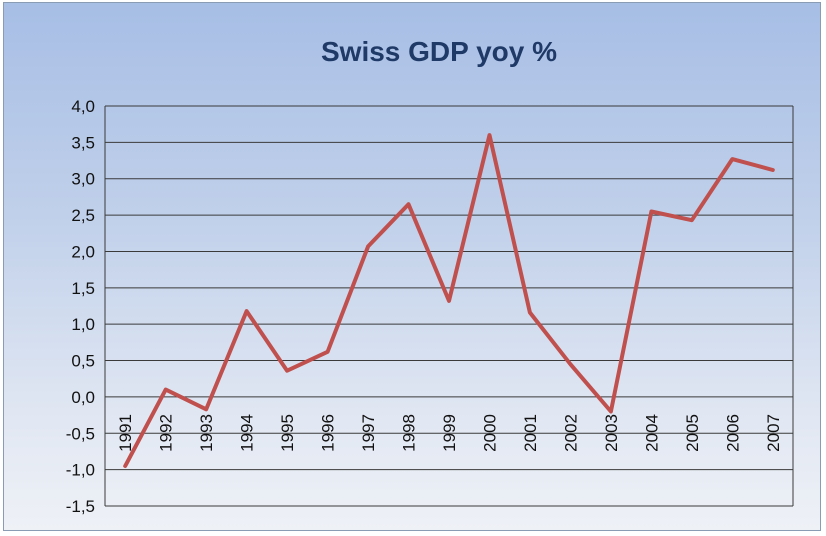  Describe the element at coordinates (206, 433) in the screenshot. I see `x-tick-label: 1993` at that location.